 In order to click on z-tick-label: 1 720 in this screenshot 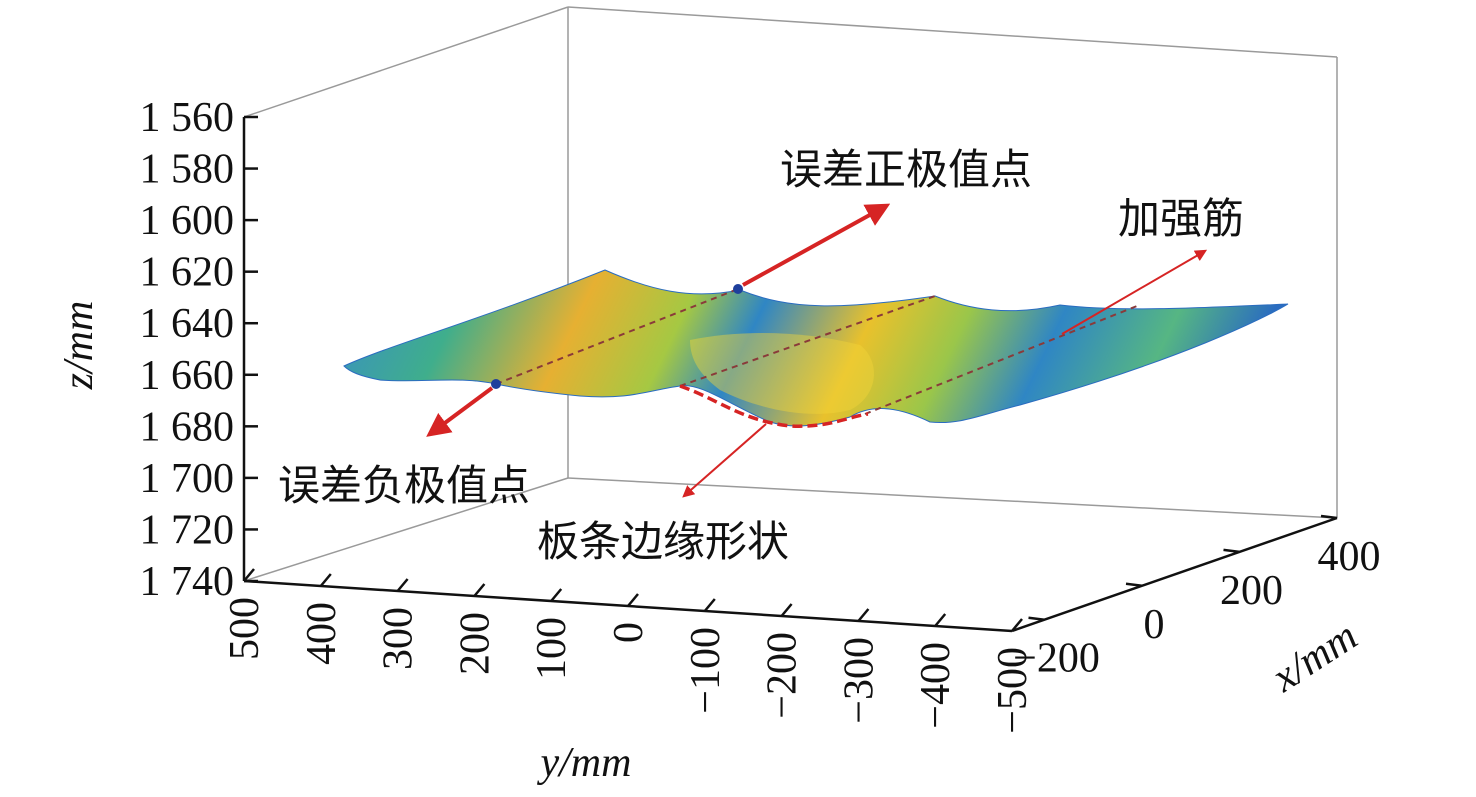, I will do `click(187, 530)`.